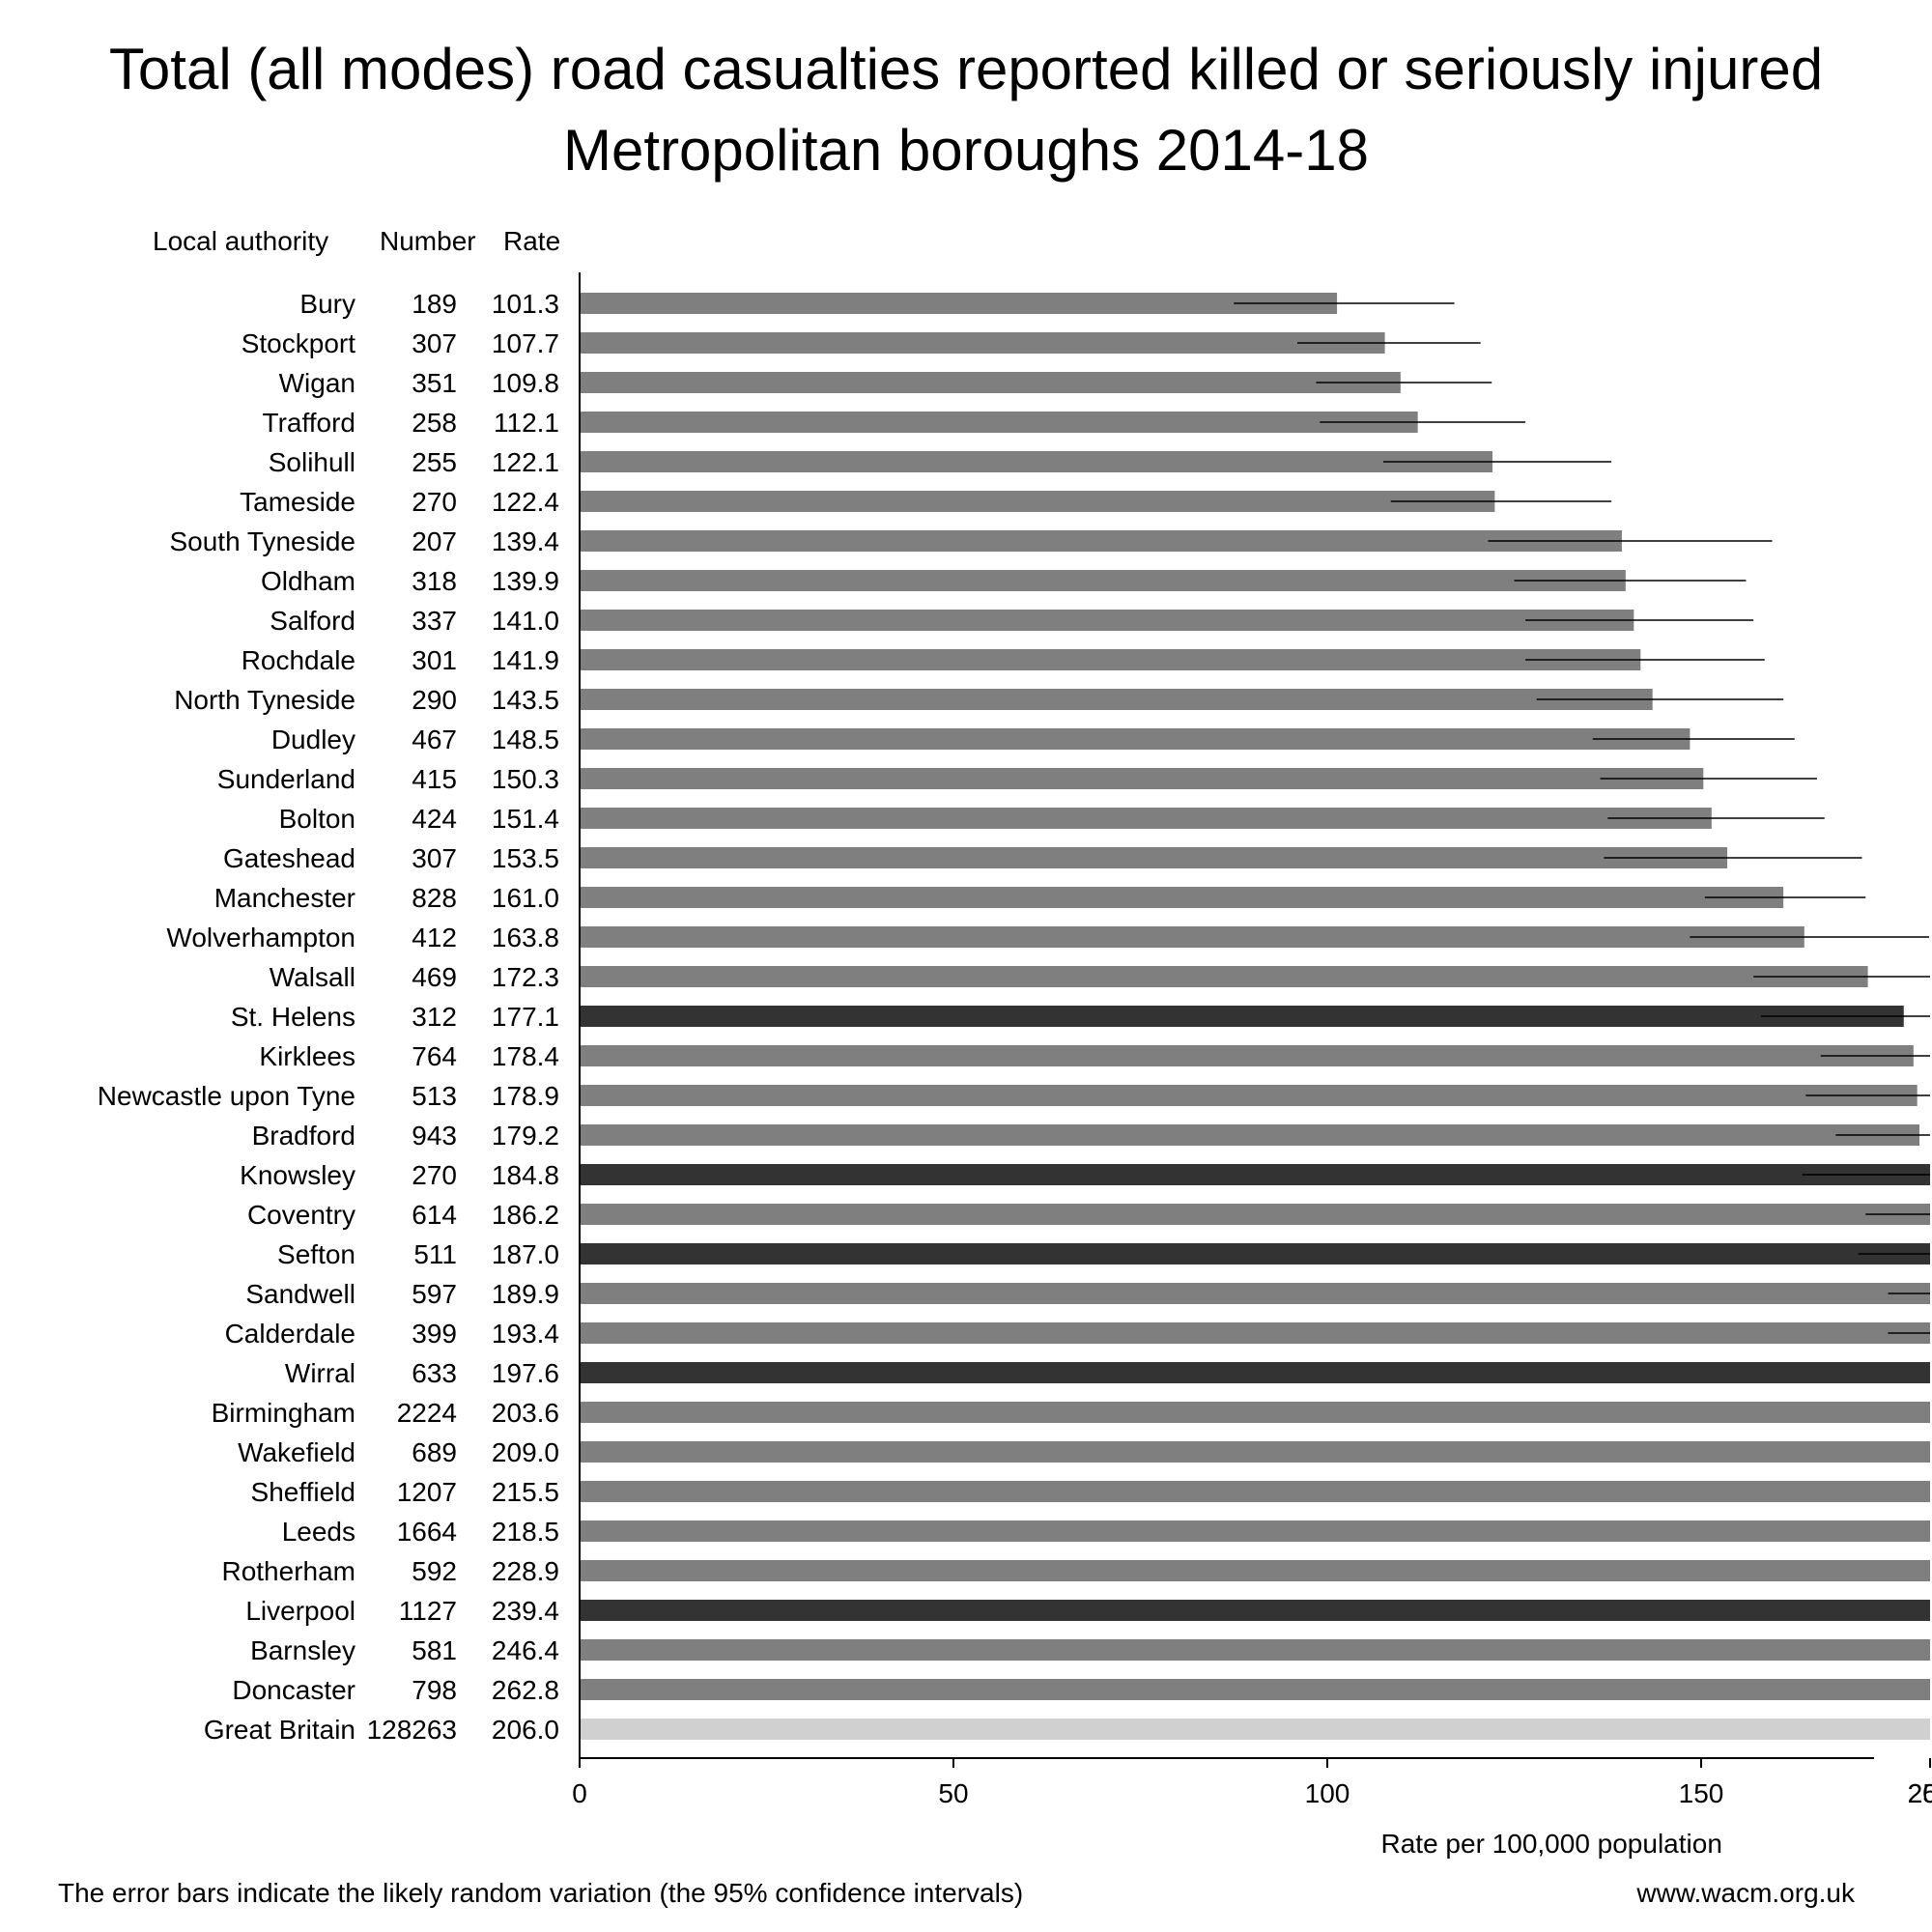 The image size is (1932, 1932). I want to click on row-number: 1207, so click(427, 1492).